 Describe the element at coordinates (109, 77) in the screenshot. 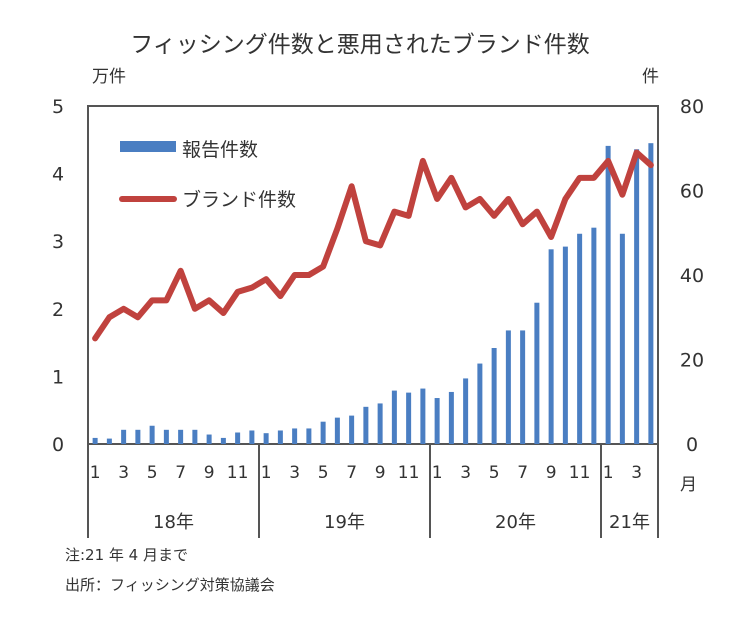

I see `left-axis-unit: 万件` at that location.